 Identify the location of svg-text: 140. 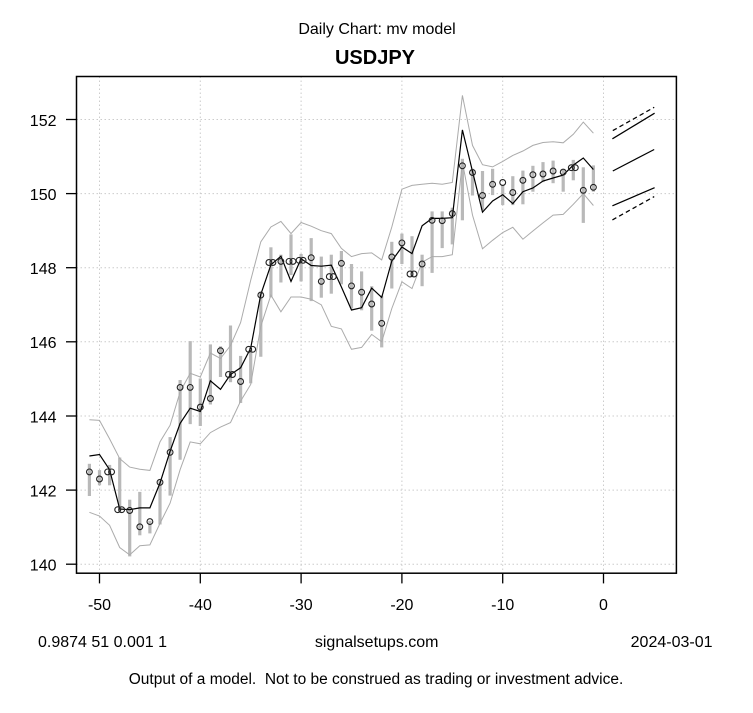
(43, 566).